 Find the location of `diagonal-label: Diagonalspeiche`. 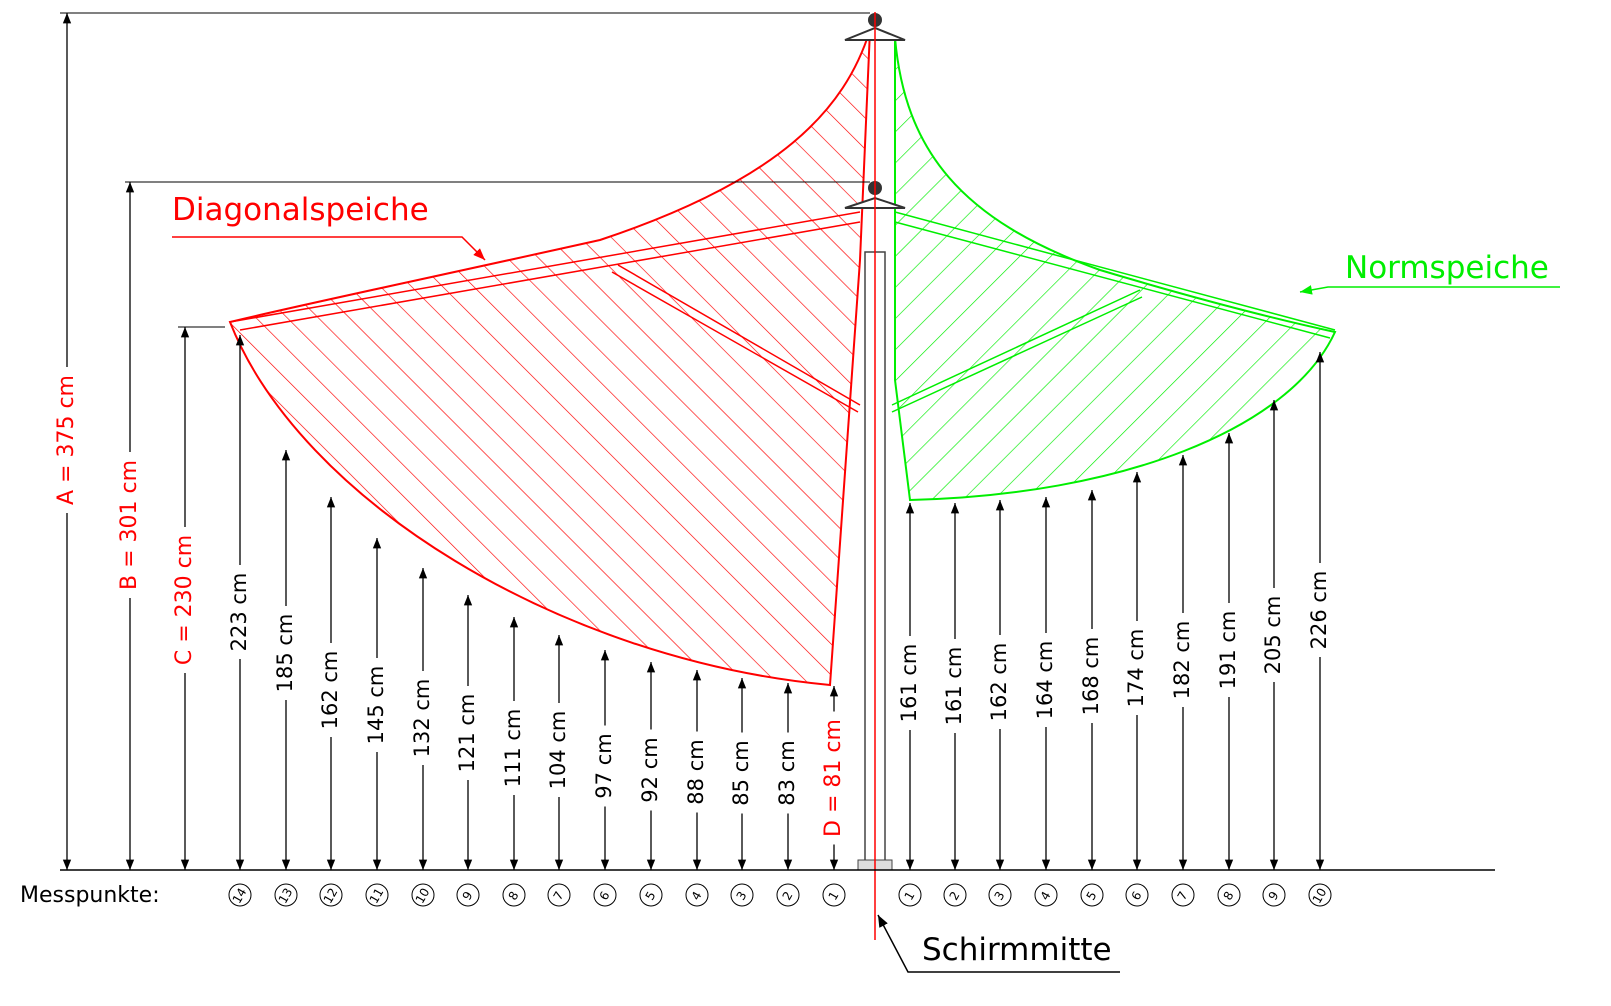

diagonal-label: Diagonalspeiche is located at coordinates (300, 210).